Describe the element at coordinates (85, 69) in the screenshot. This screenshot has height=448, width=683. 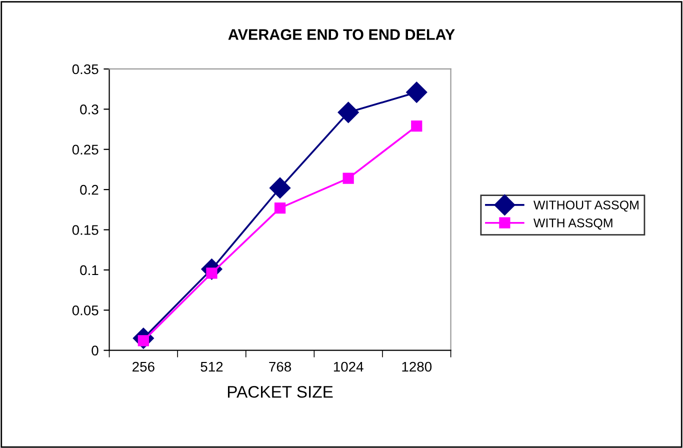
I see `y-tick-label: 0.35` at that location.